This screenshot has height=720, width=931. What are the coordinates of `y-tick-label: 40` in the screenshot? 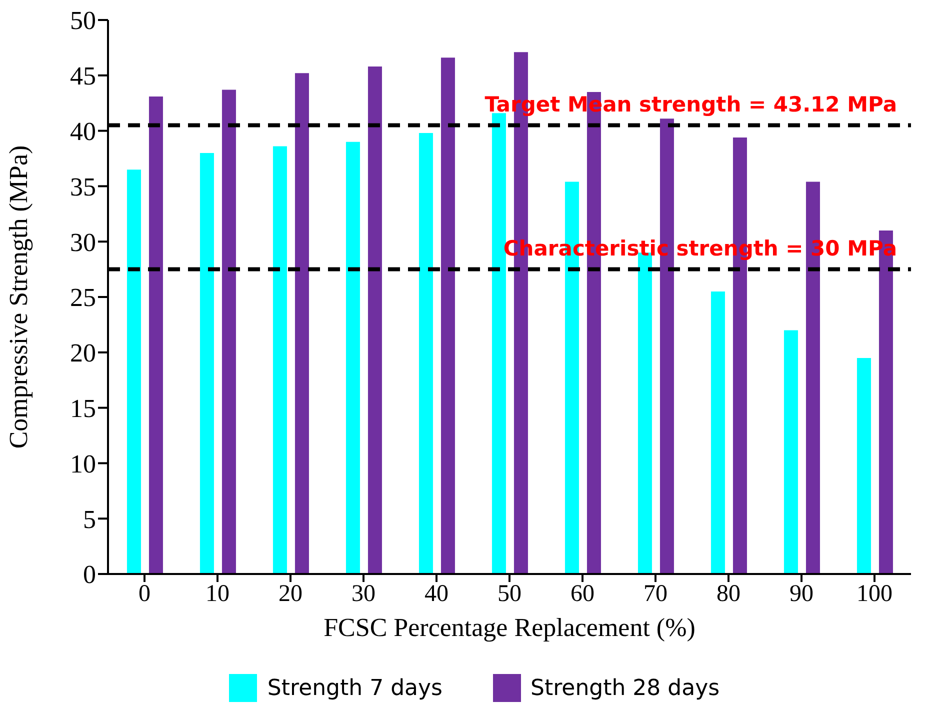 It's located at (83, 131).